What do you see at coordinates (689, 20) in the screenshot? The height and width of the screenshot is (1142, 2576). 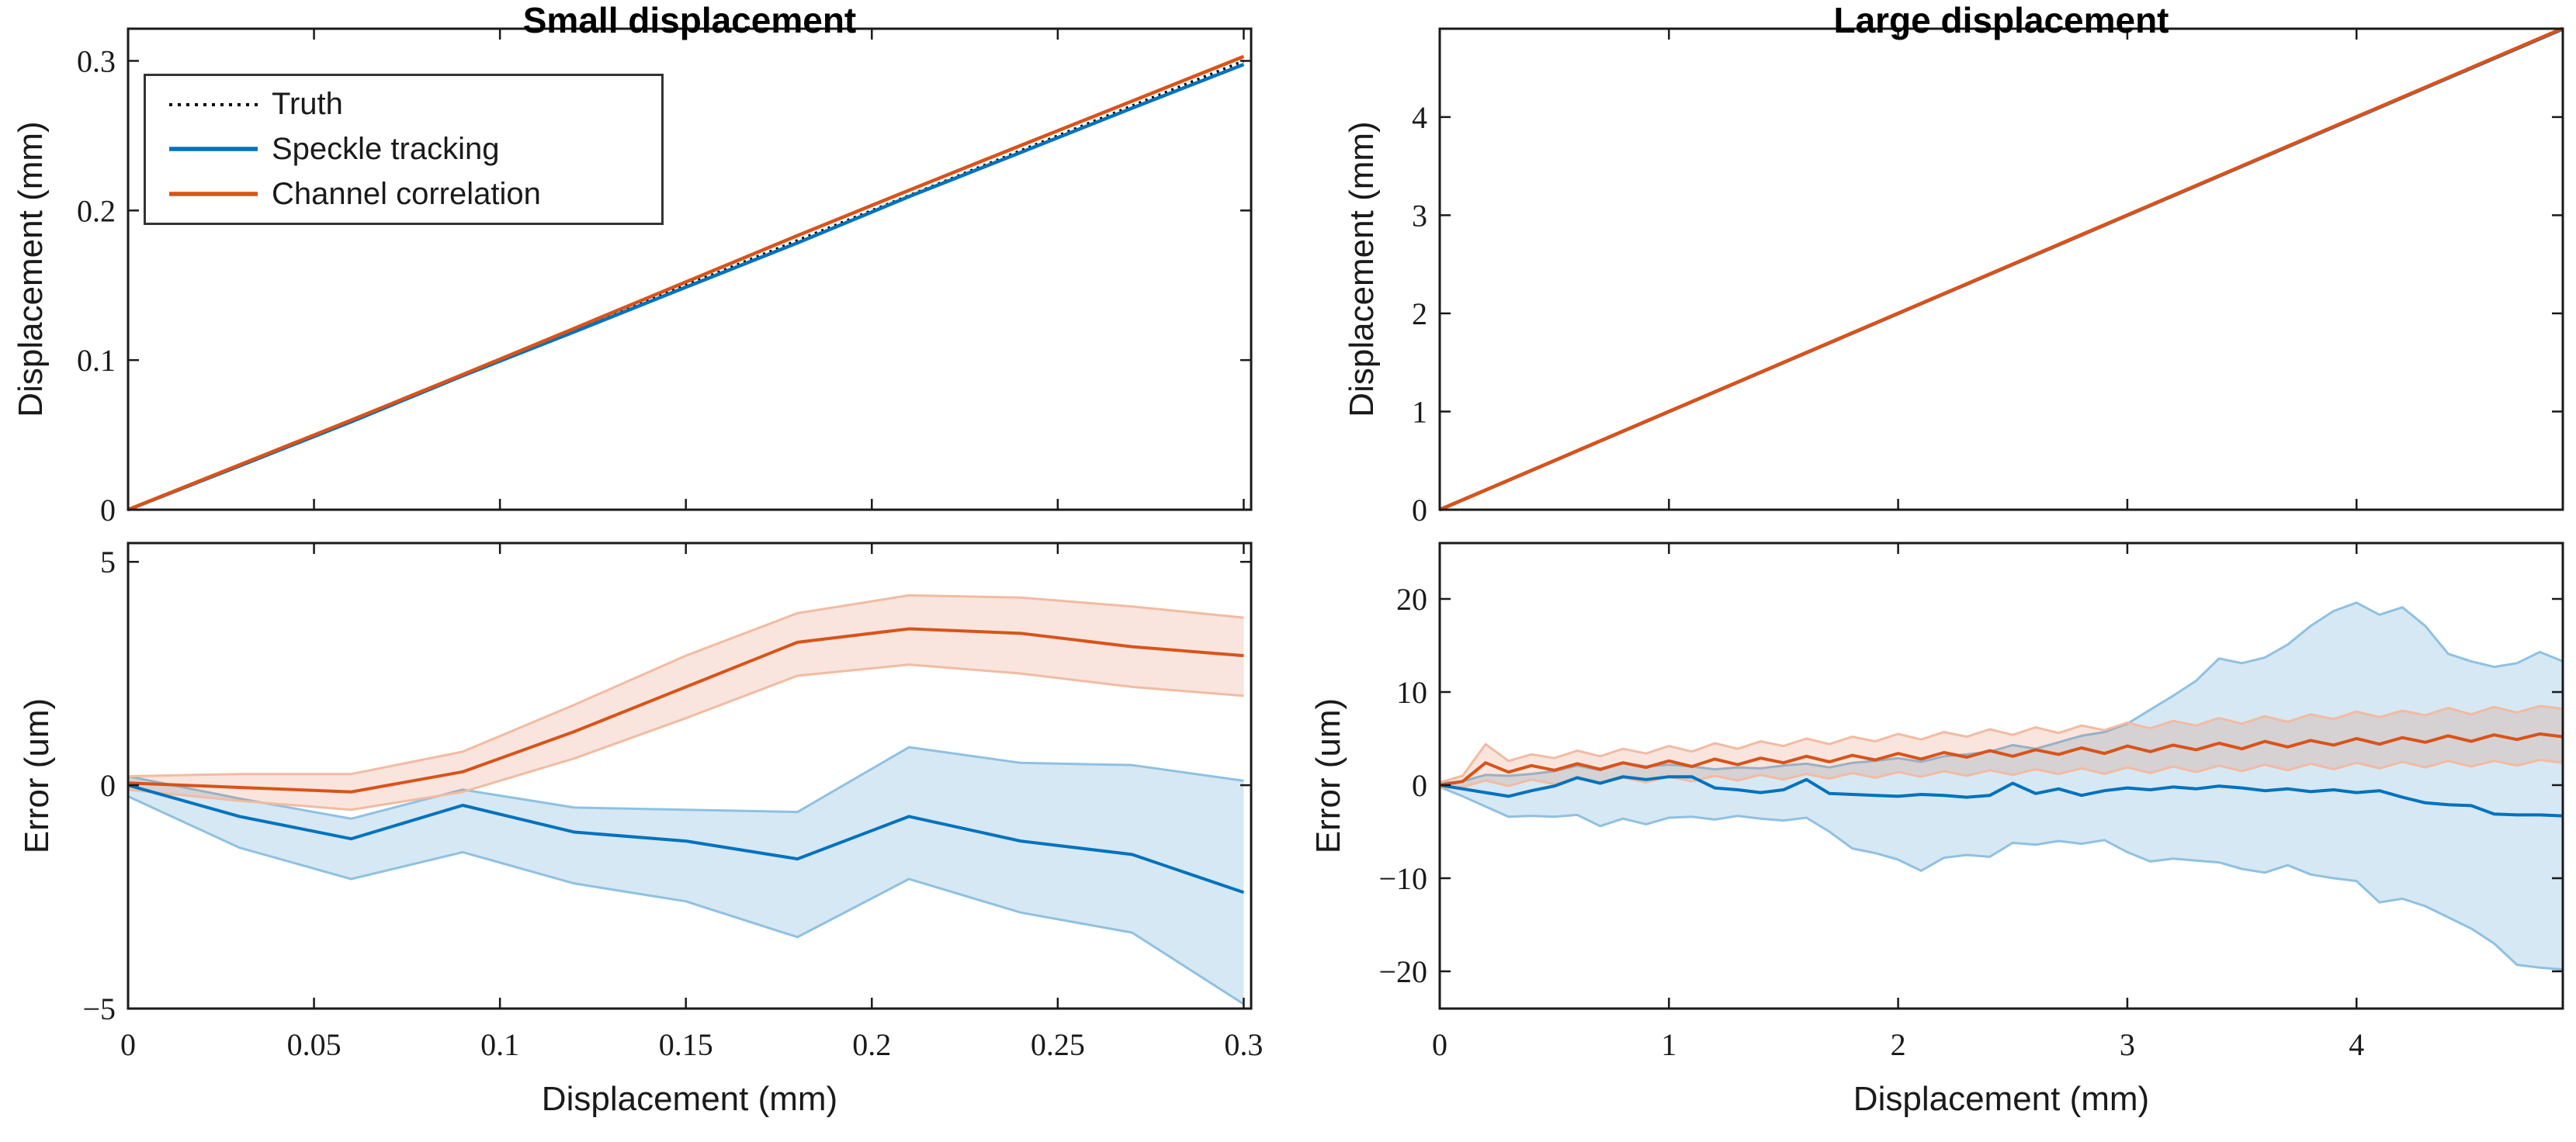 I see `title-small-displacement: Small displacement` at bounding box center [689, 20].